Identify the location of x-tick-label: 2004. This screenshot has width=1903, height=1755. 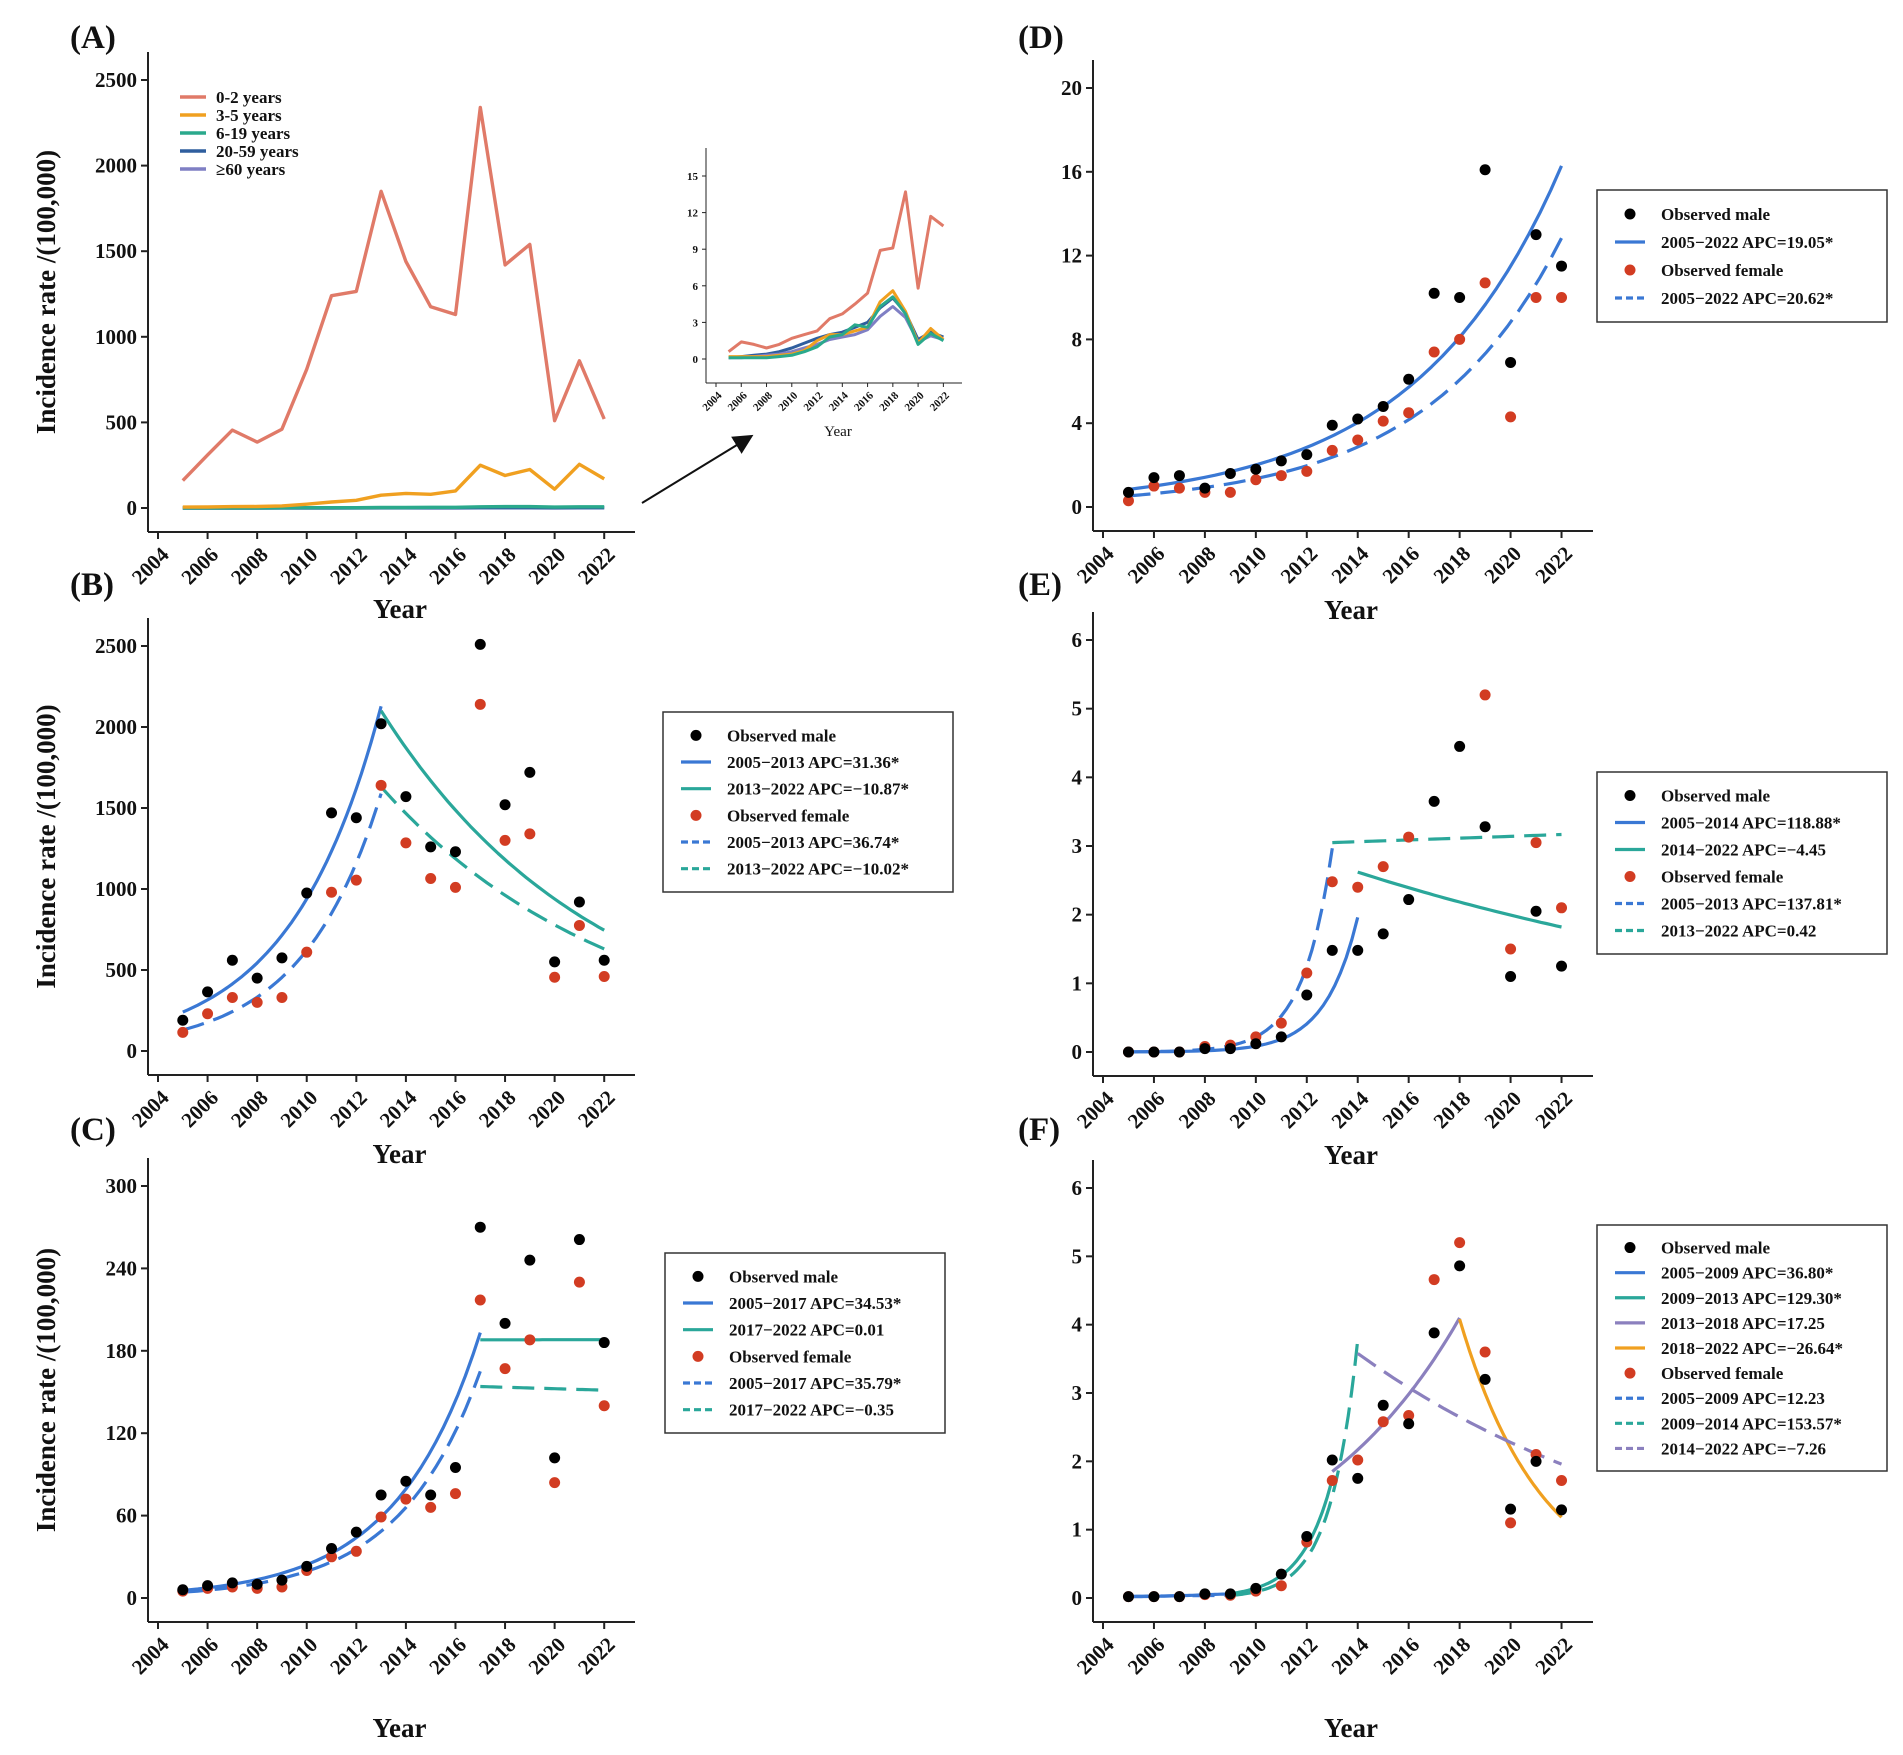
(150, 1108).